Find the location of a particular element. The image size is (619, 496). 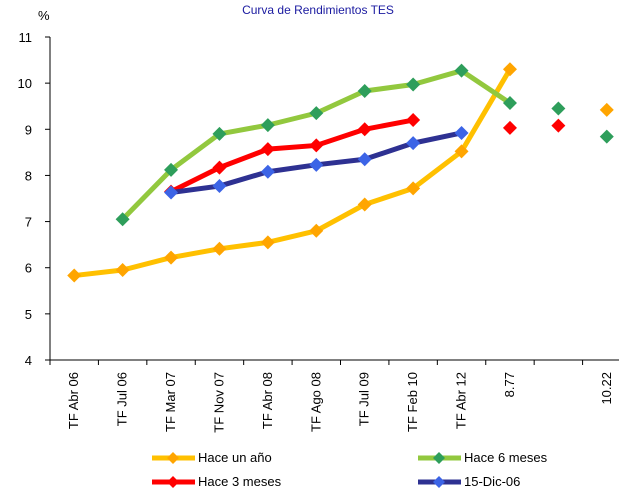

x-tick-label: TF Abr 12 is located at coordinates (461, 400).